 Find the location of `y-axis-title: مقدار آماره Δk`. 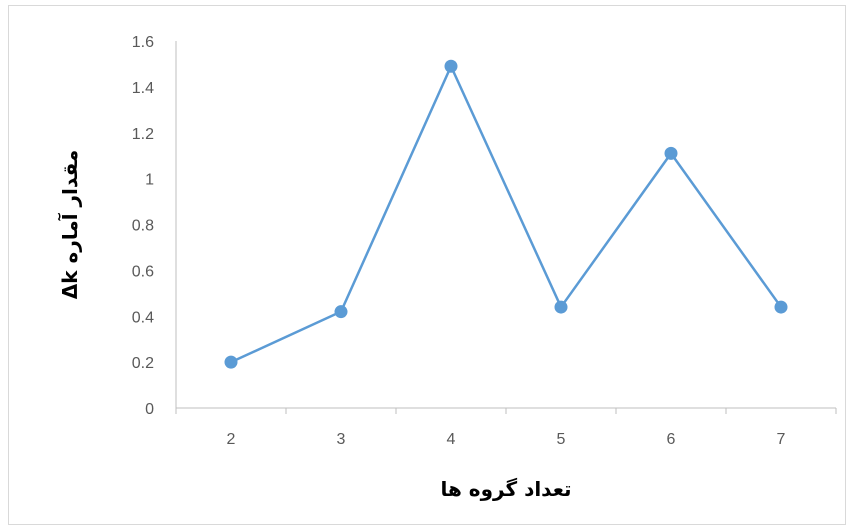

y-axis-title: مقدار آماره Δk is located at coordinates (69, 224).